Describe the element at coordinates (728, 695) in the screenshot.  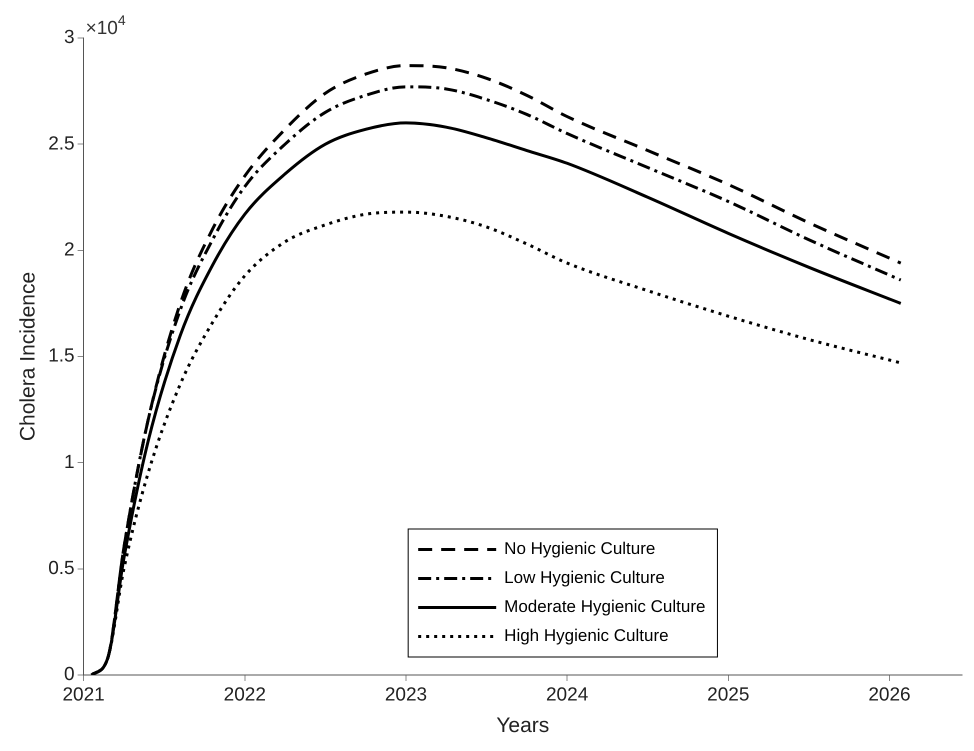
I see `x-tick-label: 2025` at that location.